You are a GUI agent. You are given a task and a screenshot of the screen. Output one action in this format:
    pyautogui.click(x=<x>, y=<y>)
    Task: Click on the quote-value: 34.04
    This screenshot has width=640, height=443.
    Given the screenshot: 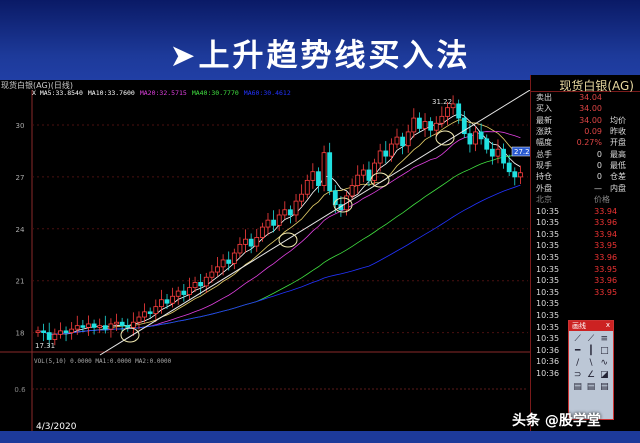 What is the action you would take?
    pyautogui.click(x=590, y=98)
    